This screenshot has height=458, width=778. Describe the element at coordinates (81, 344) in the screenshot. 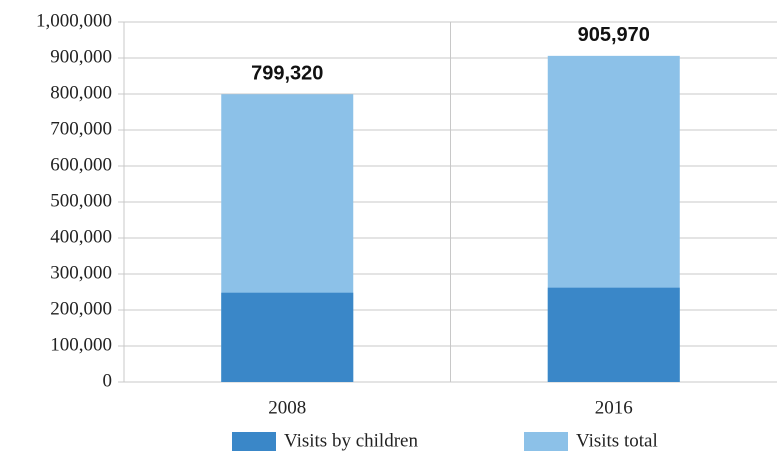

I see `y-tick-label: 100,000` at that location.